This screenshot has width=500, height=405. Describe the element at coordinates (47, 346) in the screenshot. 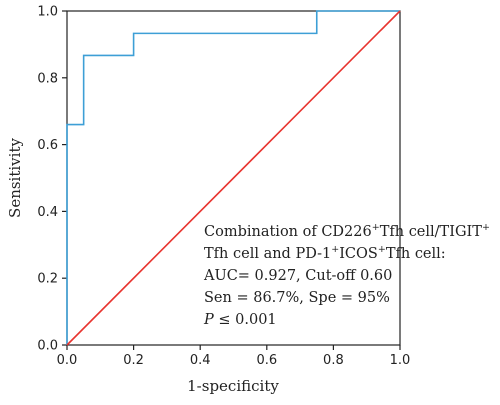

I see `y-tick-label: 0.0` at that location.